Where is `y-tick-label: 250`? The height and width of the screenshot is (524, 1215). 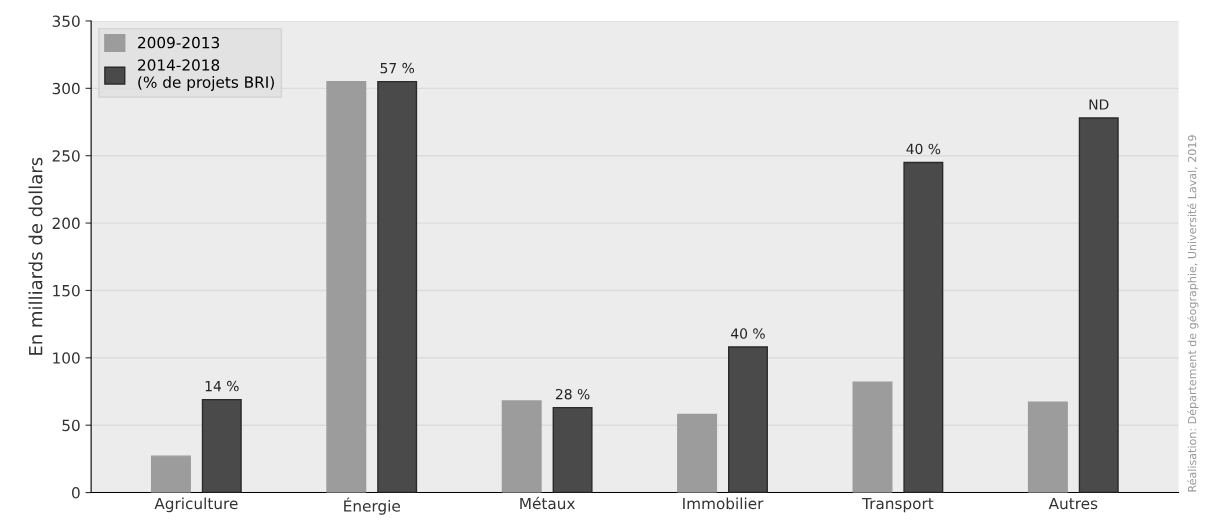
y-tick-label: 250 is located at coordinates (66, 156).